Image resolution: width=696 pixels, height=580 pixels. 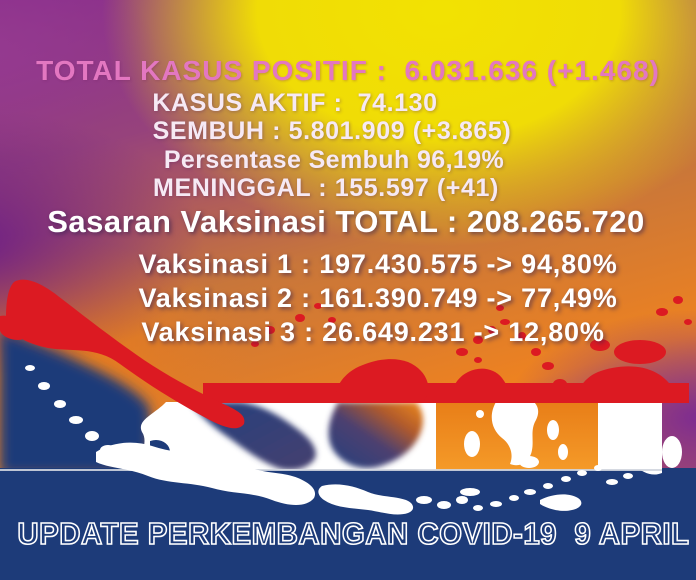 What do you see at coordinates (516, 435) in the screenshot?
I see `sulawesi-island-group` at bounding box center [516, 435].